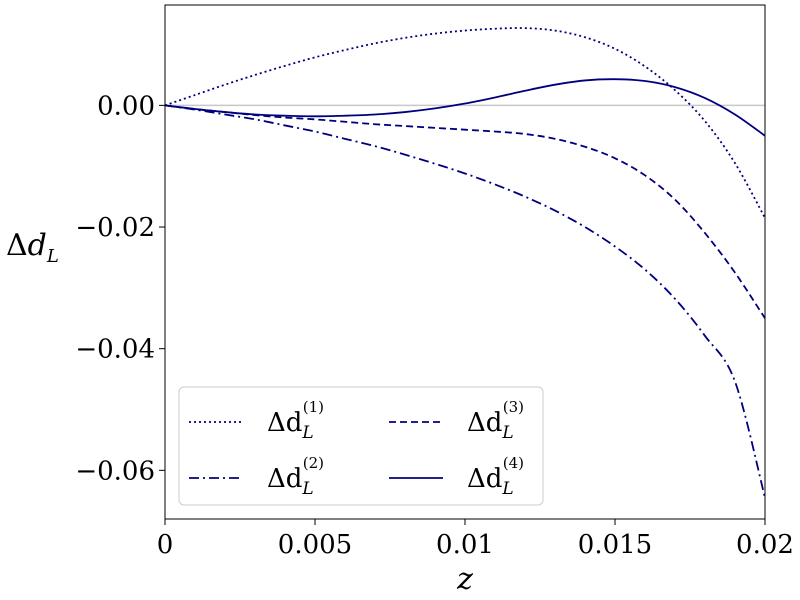 The image size is (800, 600). Describe the element at coordinates (495, 420) in the screenshot. I see `legend-label: ΔdL(3)` at that location.